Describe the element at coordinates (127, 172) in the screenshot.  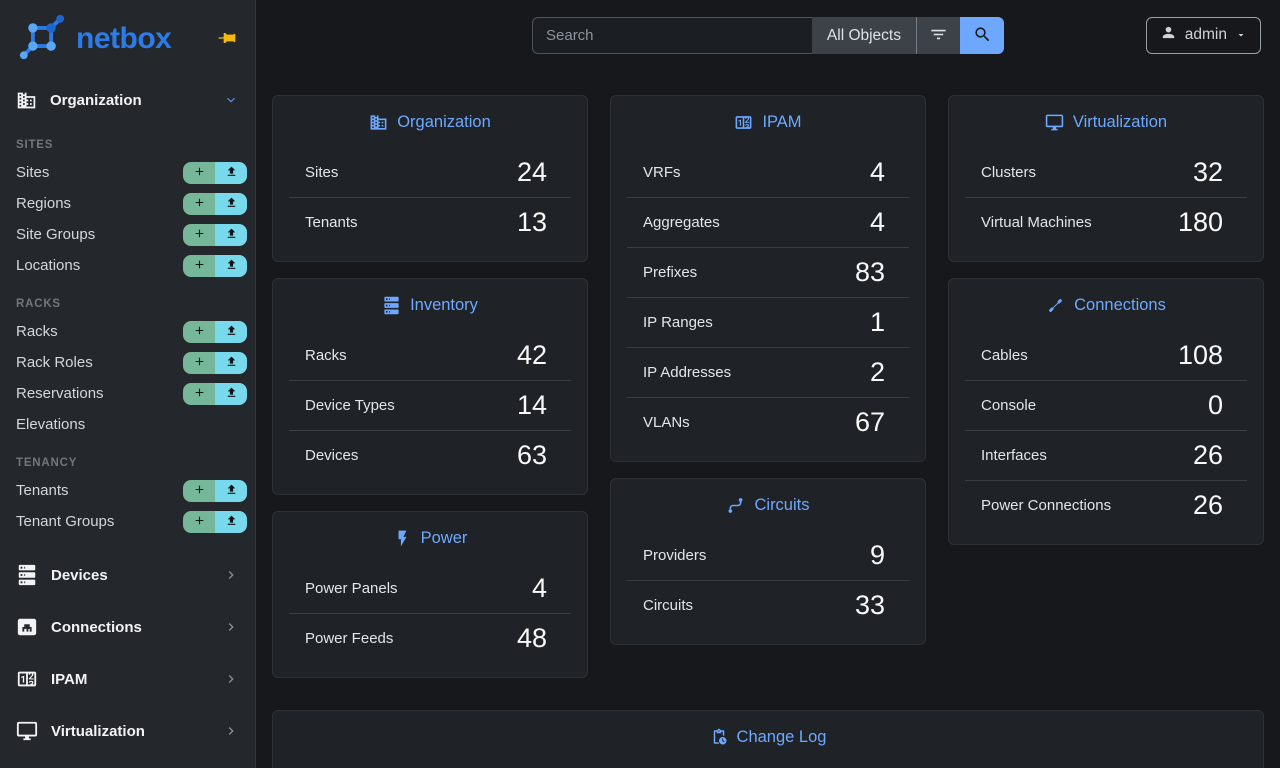
I see `sidebar-item-sites: Sites` at that location.